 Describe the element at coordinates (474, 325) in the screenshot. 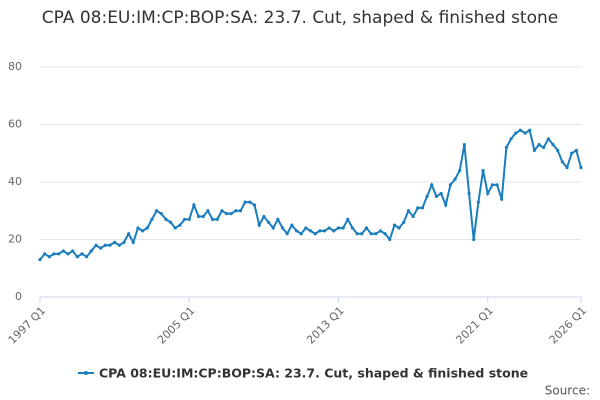

I see `x-tick-label: 2021 Q1` at that location.